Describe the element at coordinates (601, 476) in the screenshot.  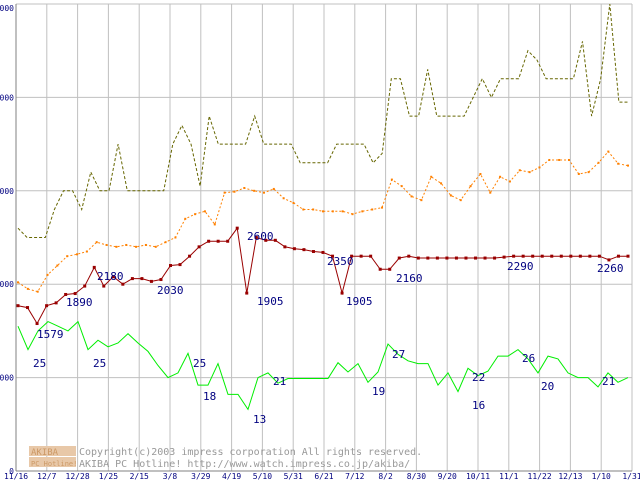
I see `x-tick-label: 1/10` at that location.